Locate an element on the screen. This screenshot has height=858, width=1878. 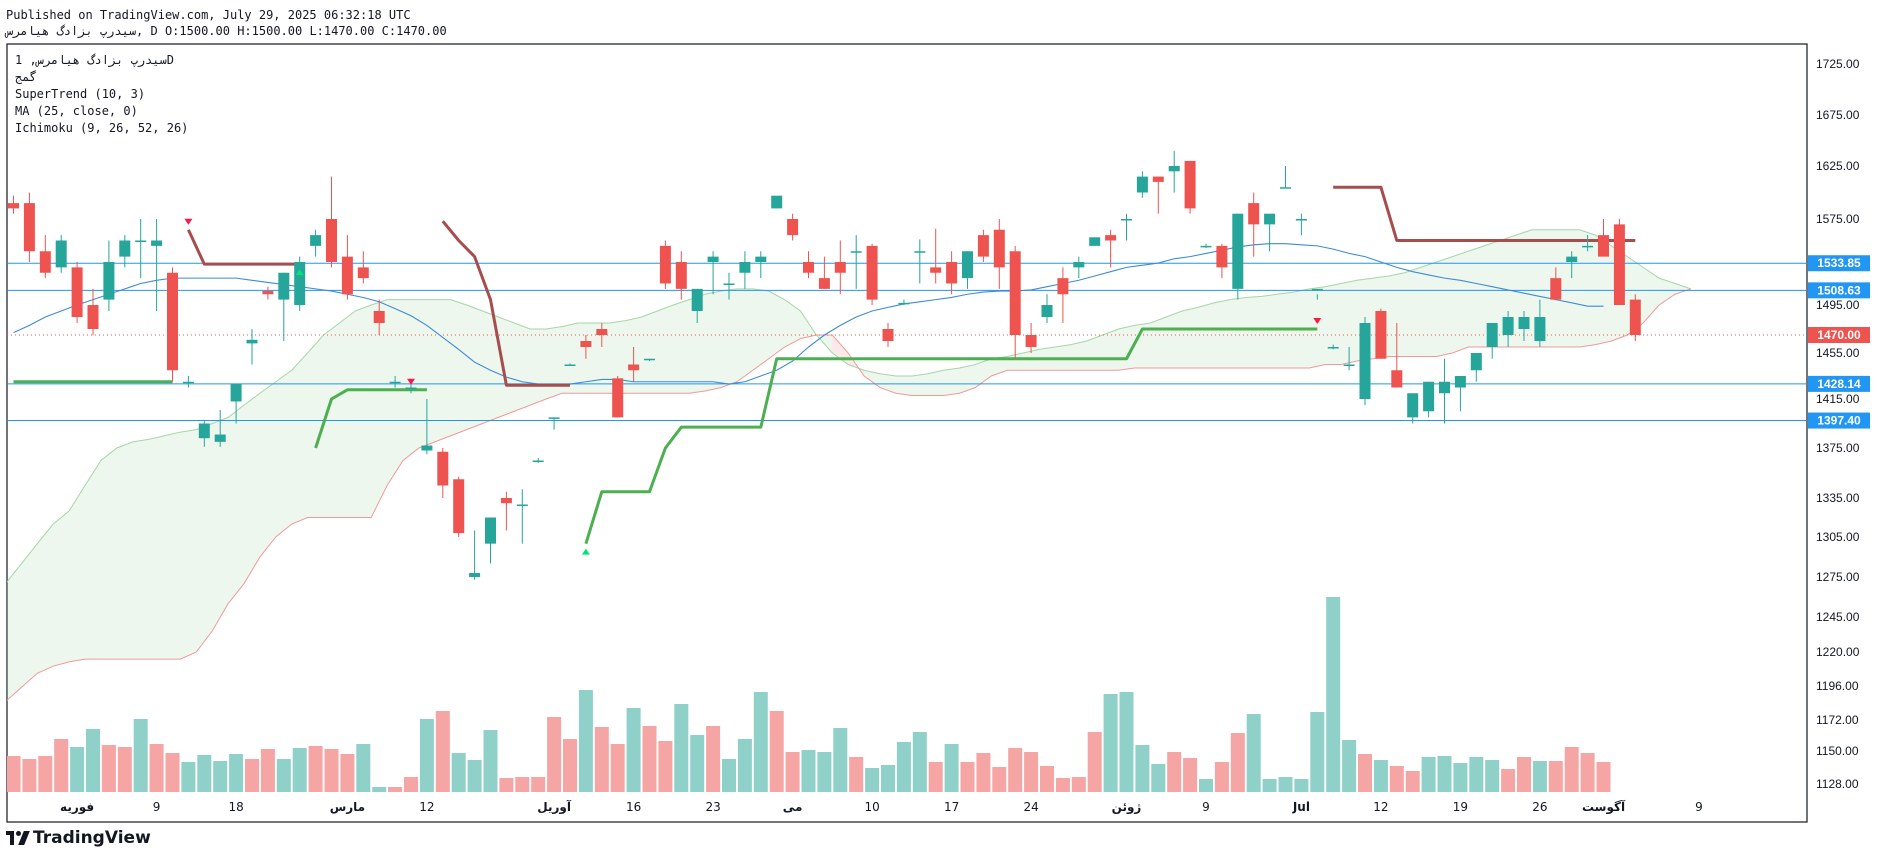
price-tick-label: 1196.00 is located at coordinates (1837, 686).